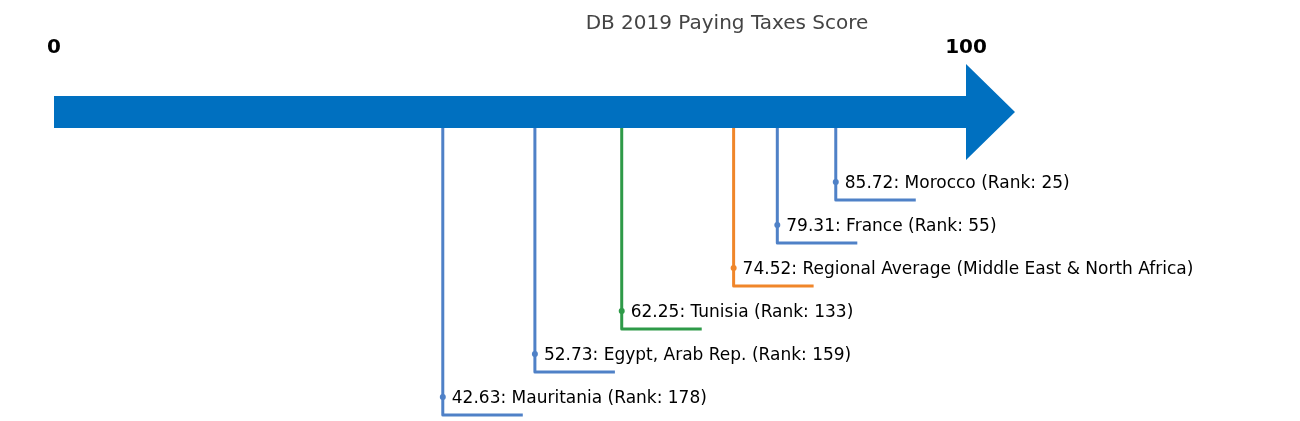 This screenshot has height=421, width=1300. What do you see at coordinates (813, 225) in the screenshot?
I see `data-label: 79.31:` at bounding box center [813, 225].